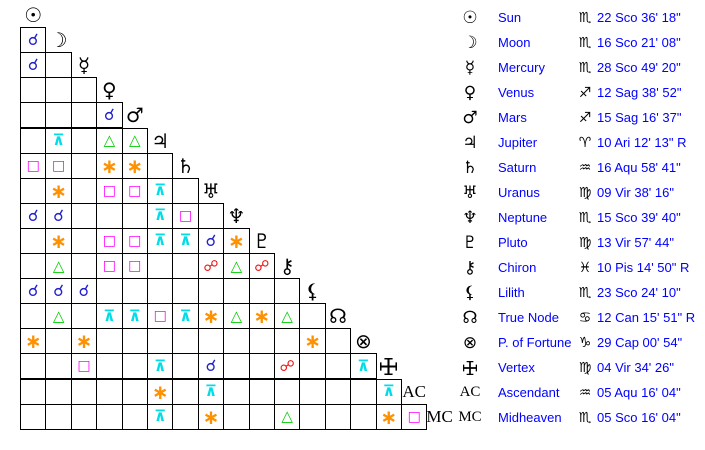  Describe the element at coordinates (236, 366) in the screenshot. I see `aspect-cell-vertex-neptune` at that location.